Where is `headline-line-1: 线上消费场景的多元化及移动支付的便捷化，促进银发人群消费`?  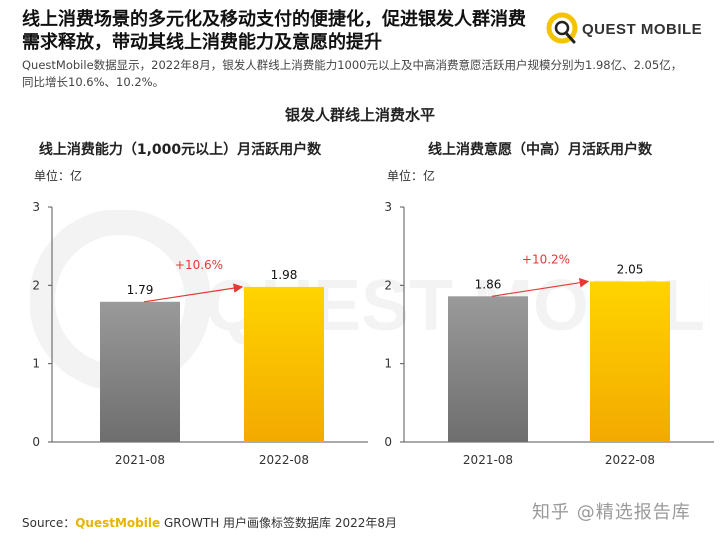
headline-line-1: 线上消费场景的多元化及移动支付的便捷化，促进银发人群消费 is located at coordinates (274, 19).